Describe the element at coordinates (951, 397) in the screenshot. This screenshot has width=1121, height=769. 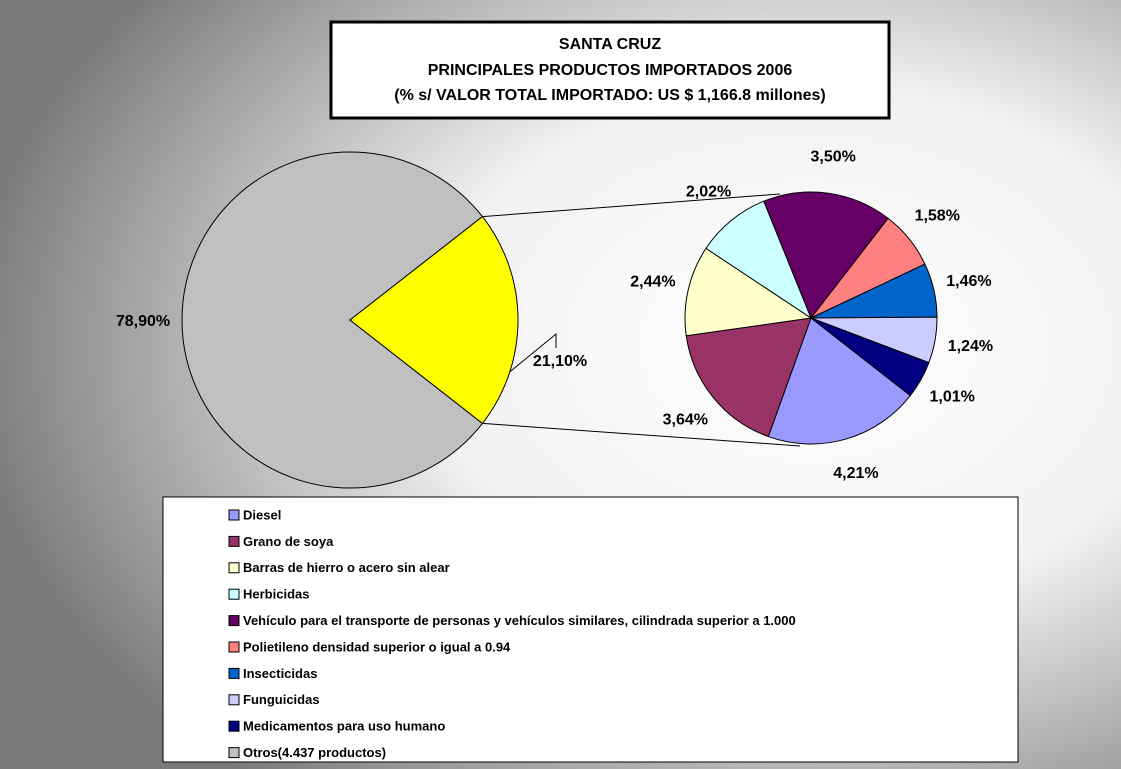
I see `data-label: 1,01%` at that location.